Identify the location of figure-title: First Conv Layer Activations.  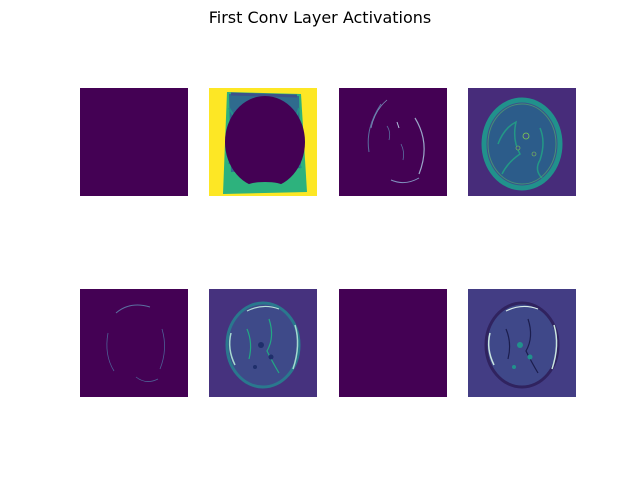
(320, 17).